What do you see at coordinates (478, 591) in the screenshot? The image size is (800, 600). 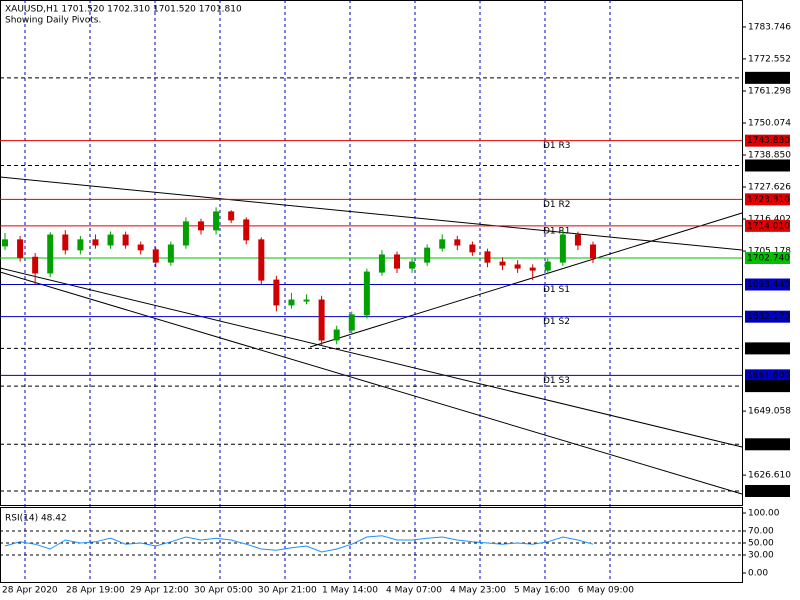 I see `x-tick-label: 4 May 23:00` at bounding box center [478, 591].